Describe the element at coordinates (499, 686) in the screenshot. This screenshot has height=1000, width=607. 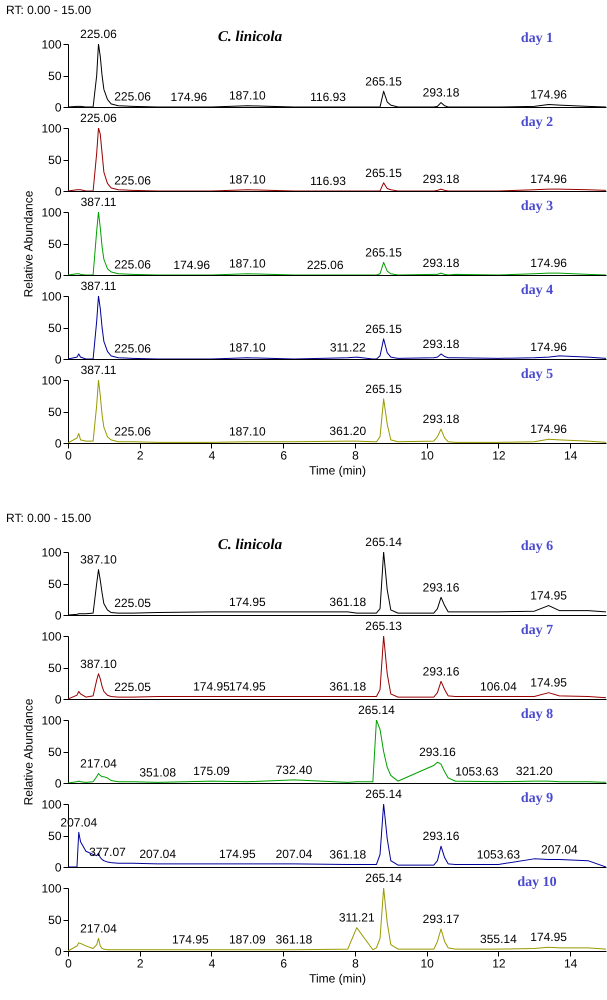
I see `annotation: 106.04` at that location.